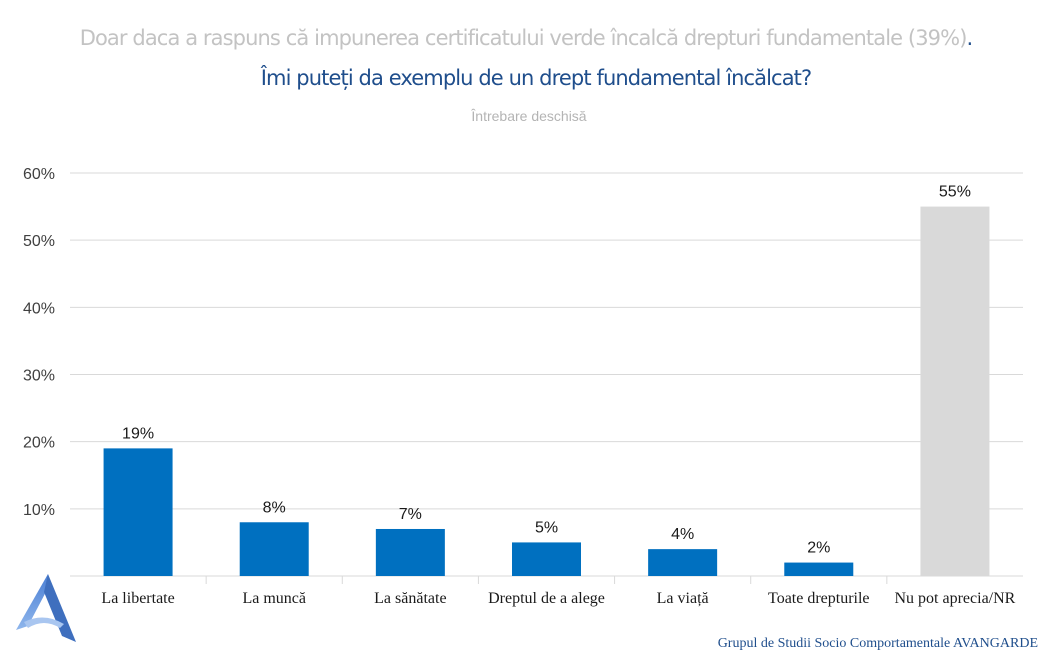 The height and width of the screenshot is (656, 1052). Describe the element at coordinates (39, 342) in the screenshot. I see `y-axis: 10% 20% 30% 40% 50% 60%` at that location.